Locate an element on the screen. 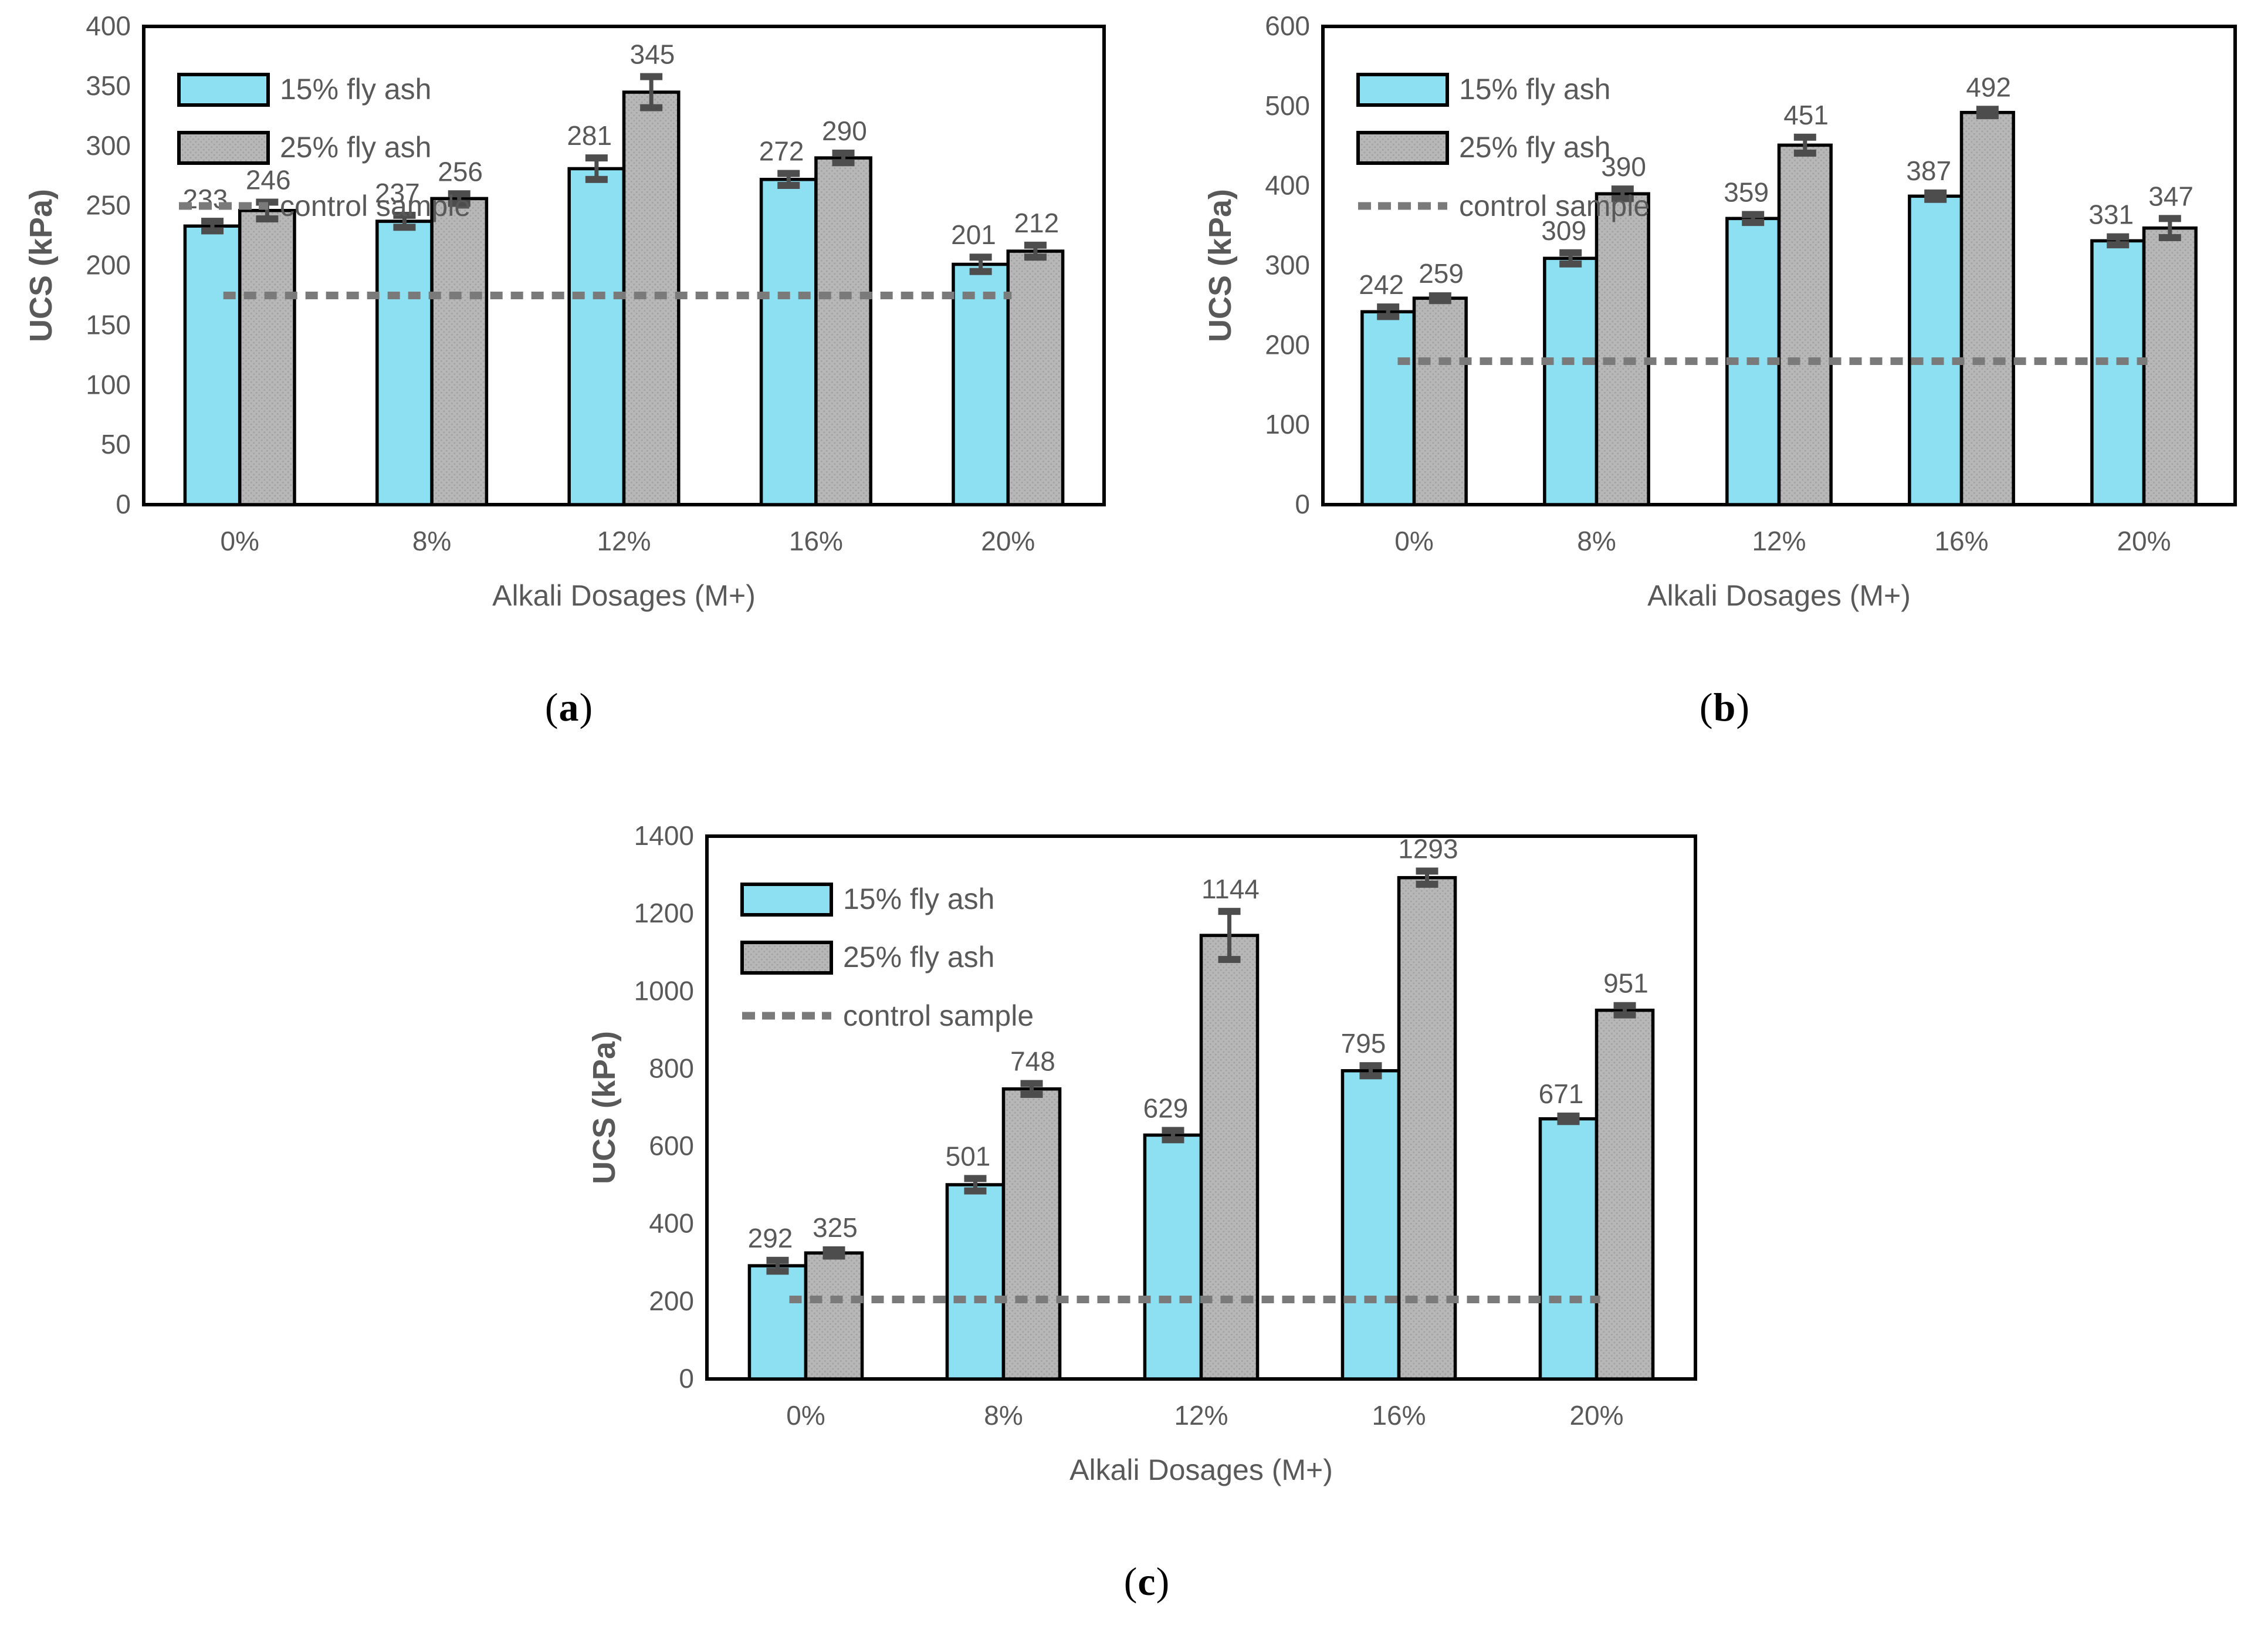  caption-letter: c is located at coordinates (1147, 1581).